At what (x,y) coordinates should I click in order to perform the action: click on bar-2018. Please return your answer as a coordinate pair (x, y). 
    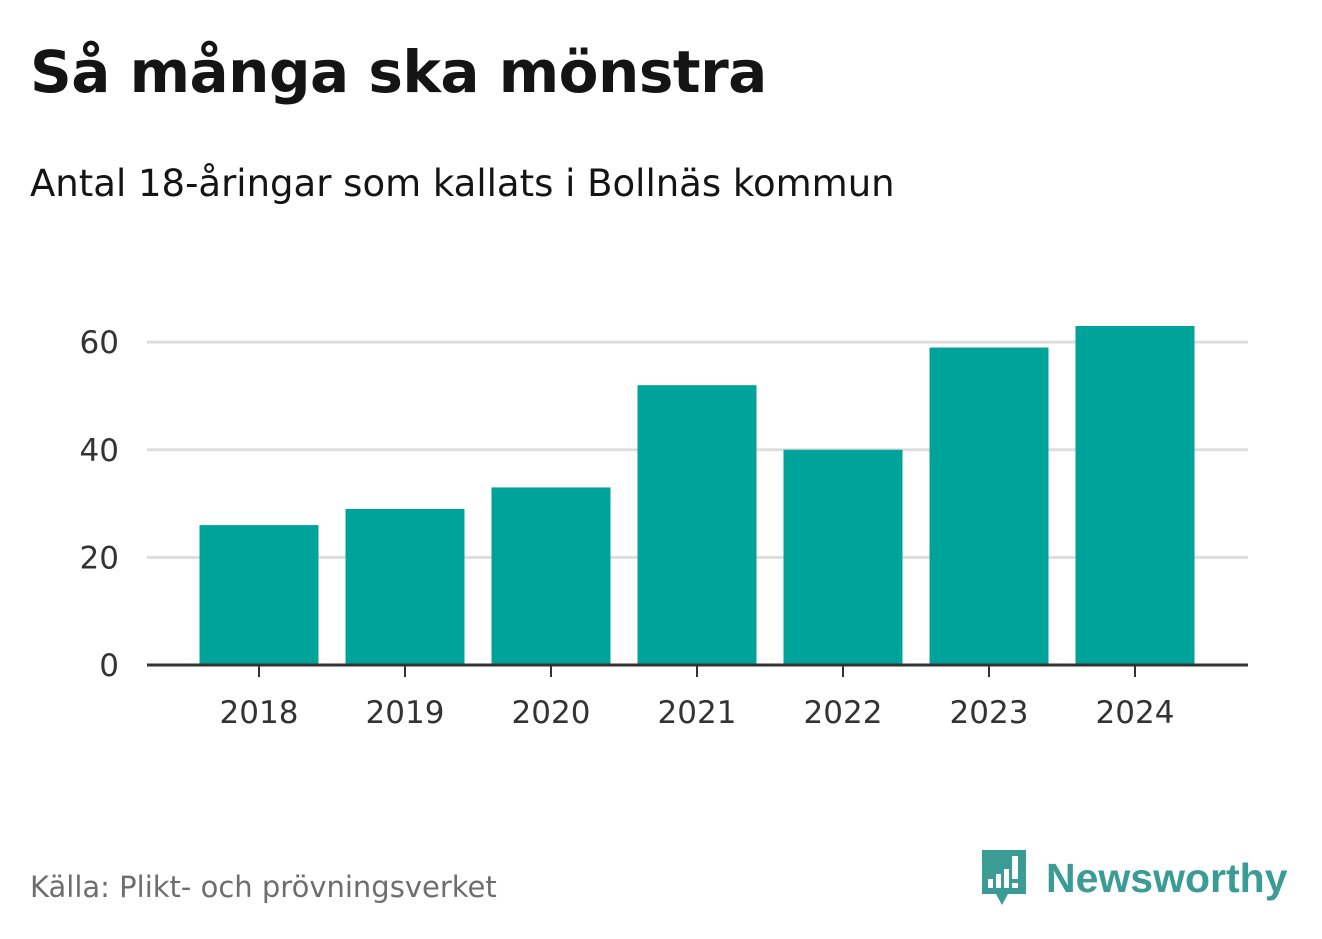
    Looking at the image, I should click on (259, 595).